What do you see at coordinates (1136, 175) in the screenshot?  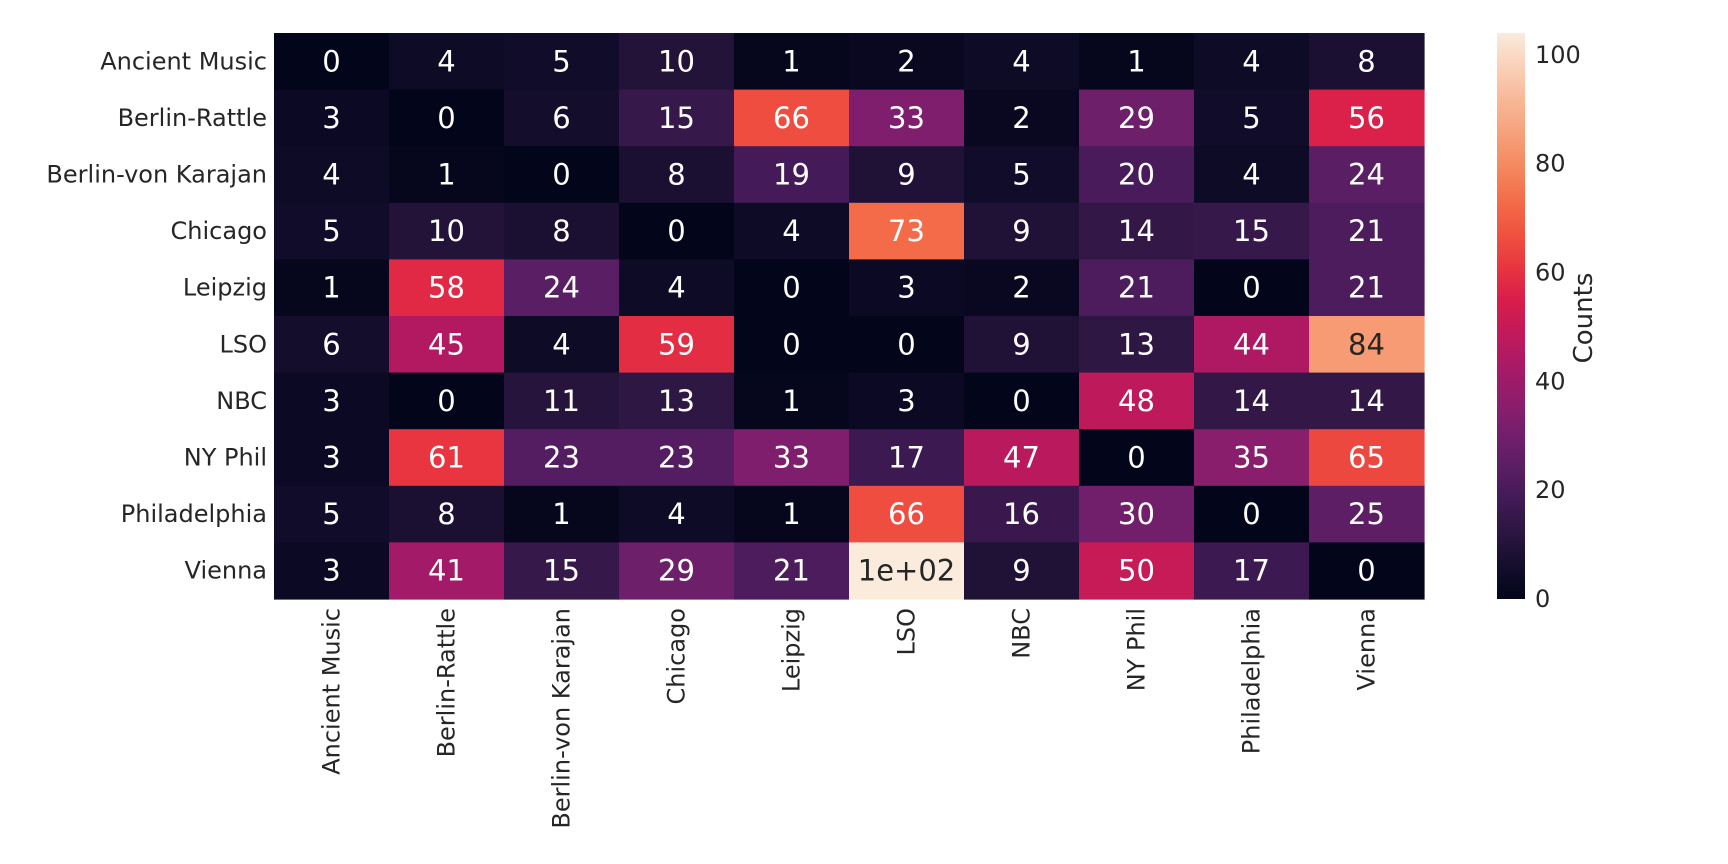 I see `cell-annotation: 20` at bounding box center [1136, 175].